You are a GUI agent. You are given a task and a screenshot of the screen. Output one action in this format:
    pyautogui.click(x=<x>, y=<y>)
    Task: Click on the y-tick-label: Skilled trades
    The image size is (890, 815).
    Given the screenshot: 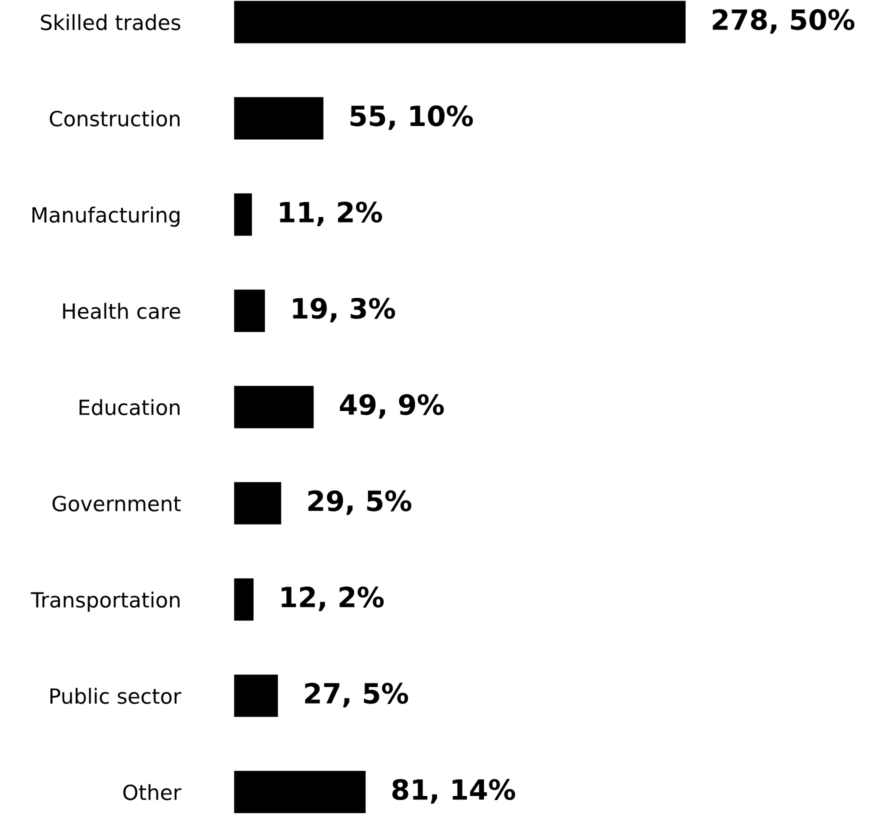 What is the action you would take?
    pyautogui.click(x=110, y=22)
    